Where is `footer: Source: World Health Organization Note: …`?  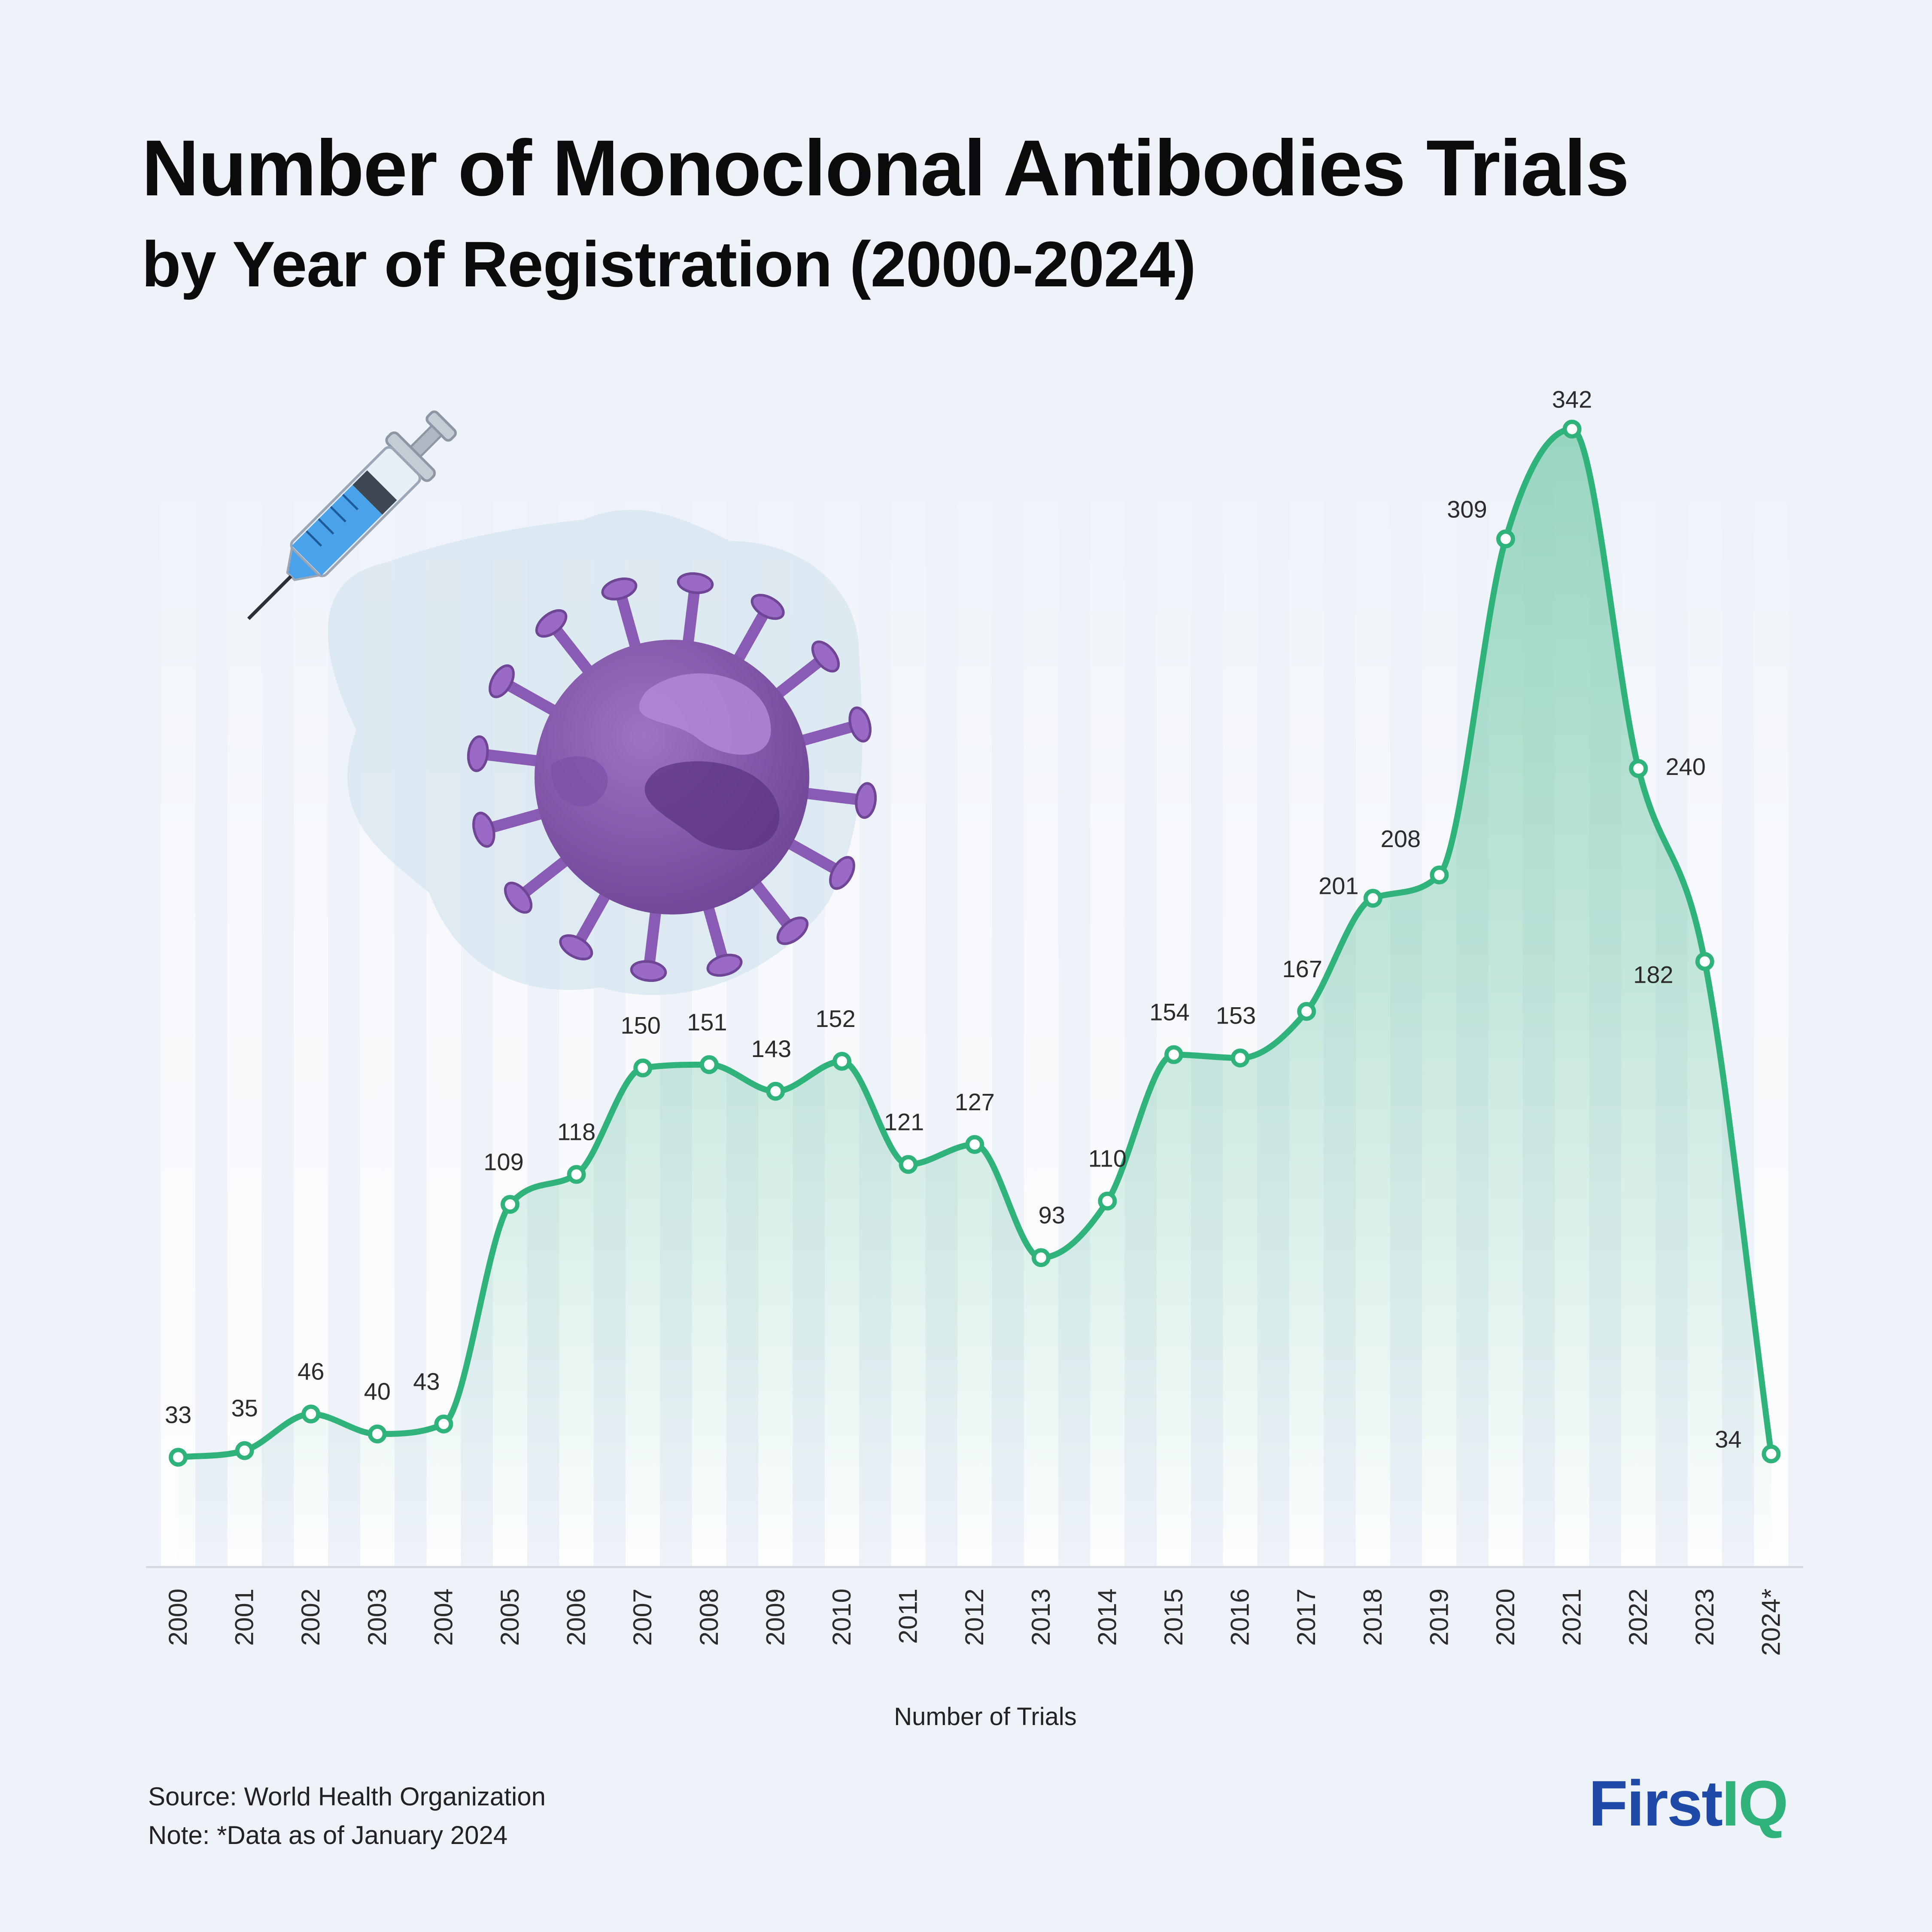
footer: Source: World Health Organization Note: … is located at coordinates (347, 1816).